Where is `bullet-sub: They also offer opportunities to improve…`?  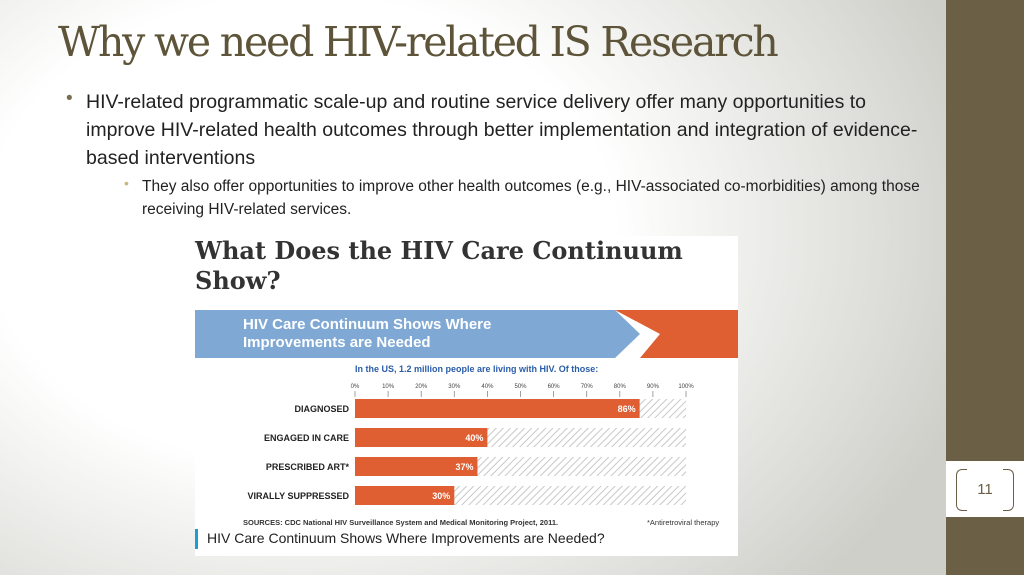
bullet-sub: They also offer opportunities to improve… is located at coordinates (531, 198).